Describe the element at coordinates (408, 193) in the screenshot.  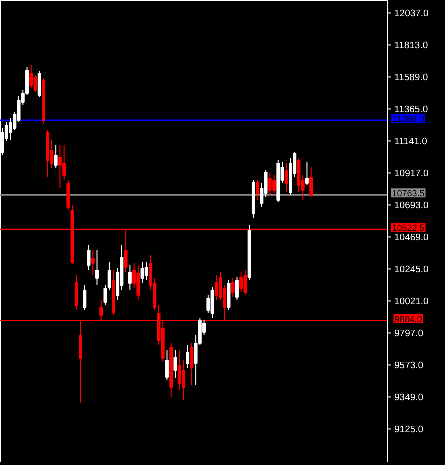
I see `ref-line-label: 10763.5` at that location.